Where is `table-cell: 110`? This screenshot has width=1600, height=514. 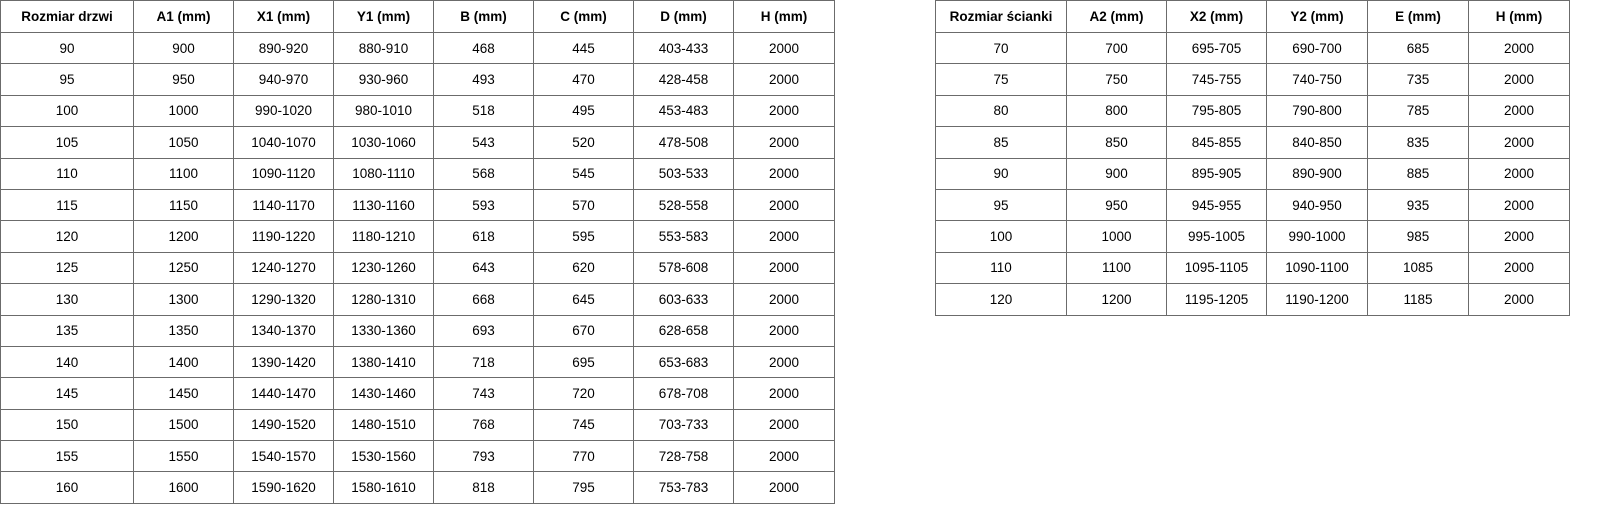
table-cell: 110 is located at coordinates (67, 173).